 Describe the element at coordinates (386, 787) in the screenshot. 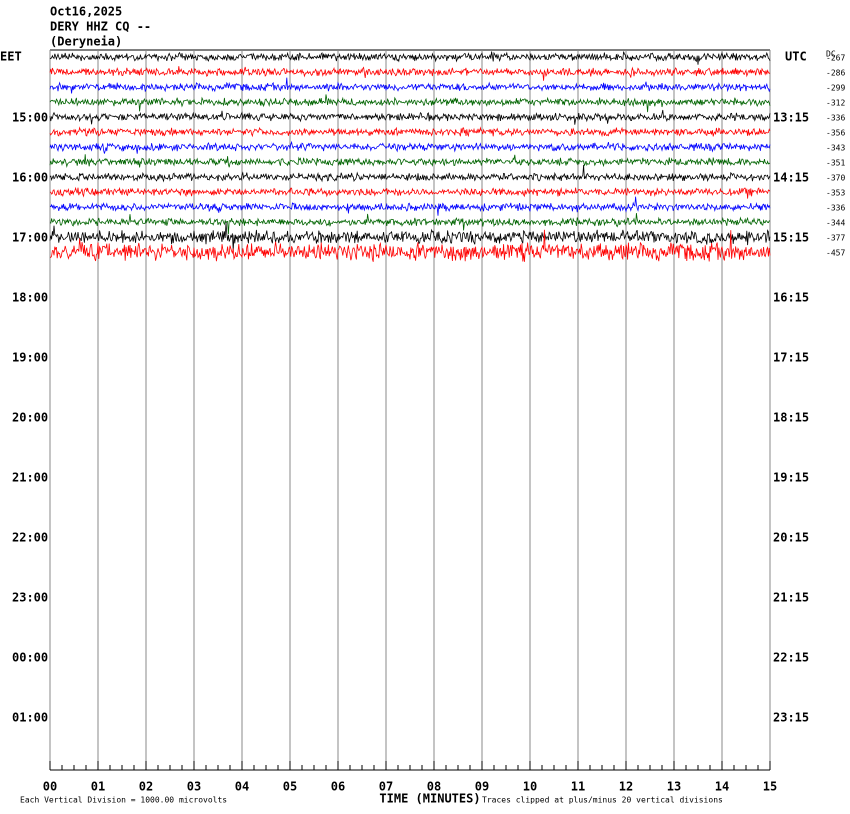

I see `x-tick-label: 07` at that location.